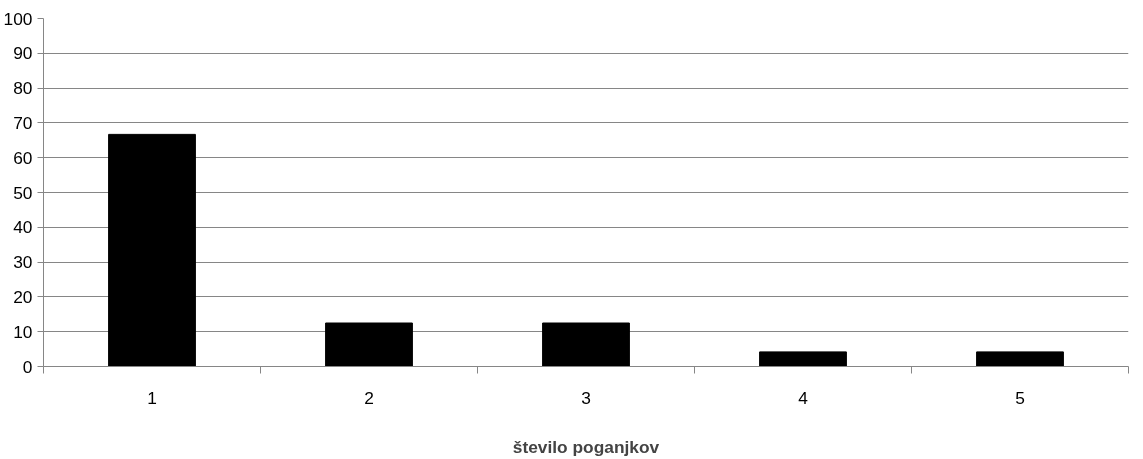 The width and height of the screenshot is (1143, 459). Describe the element at coordinates (23, 122) in the screenshot. I see `y-tick-label: 70` at that location.